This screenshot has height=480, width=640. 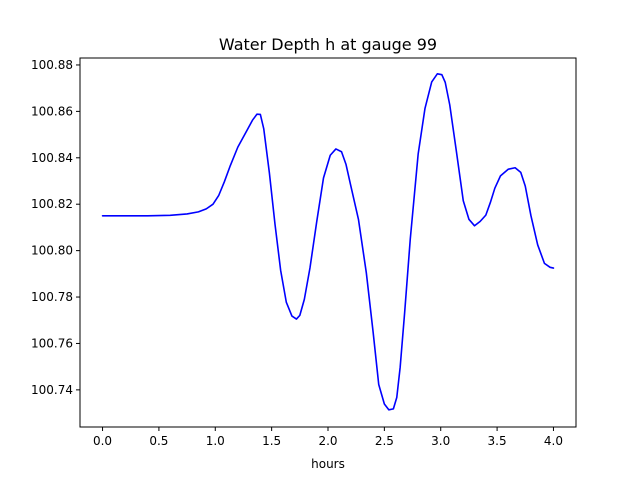 What do you see at coordinates (52, 390) in the screenshot?
I see `y-tick-label: 100.74` at bounding box center [52, 390].